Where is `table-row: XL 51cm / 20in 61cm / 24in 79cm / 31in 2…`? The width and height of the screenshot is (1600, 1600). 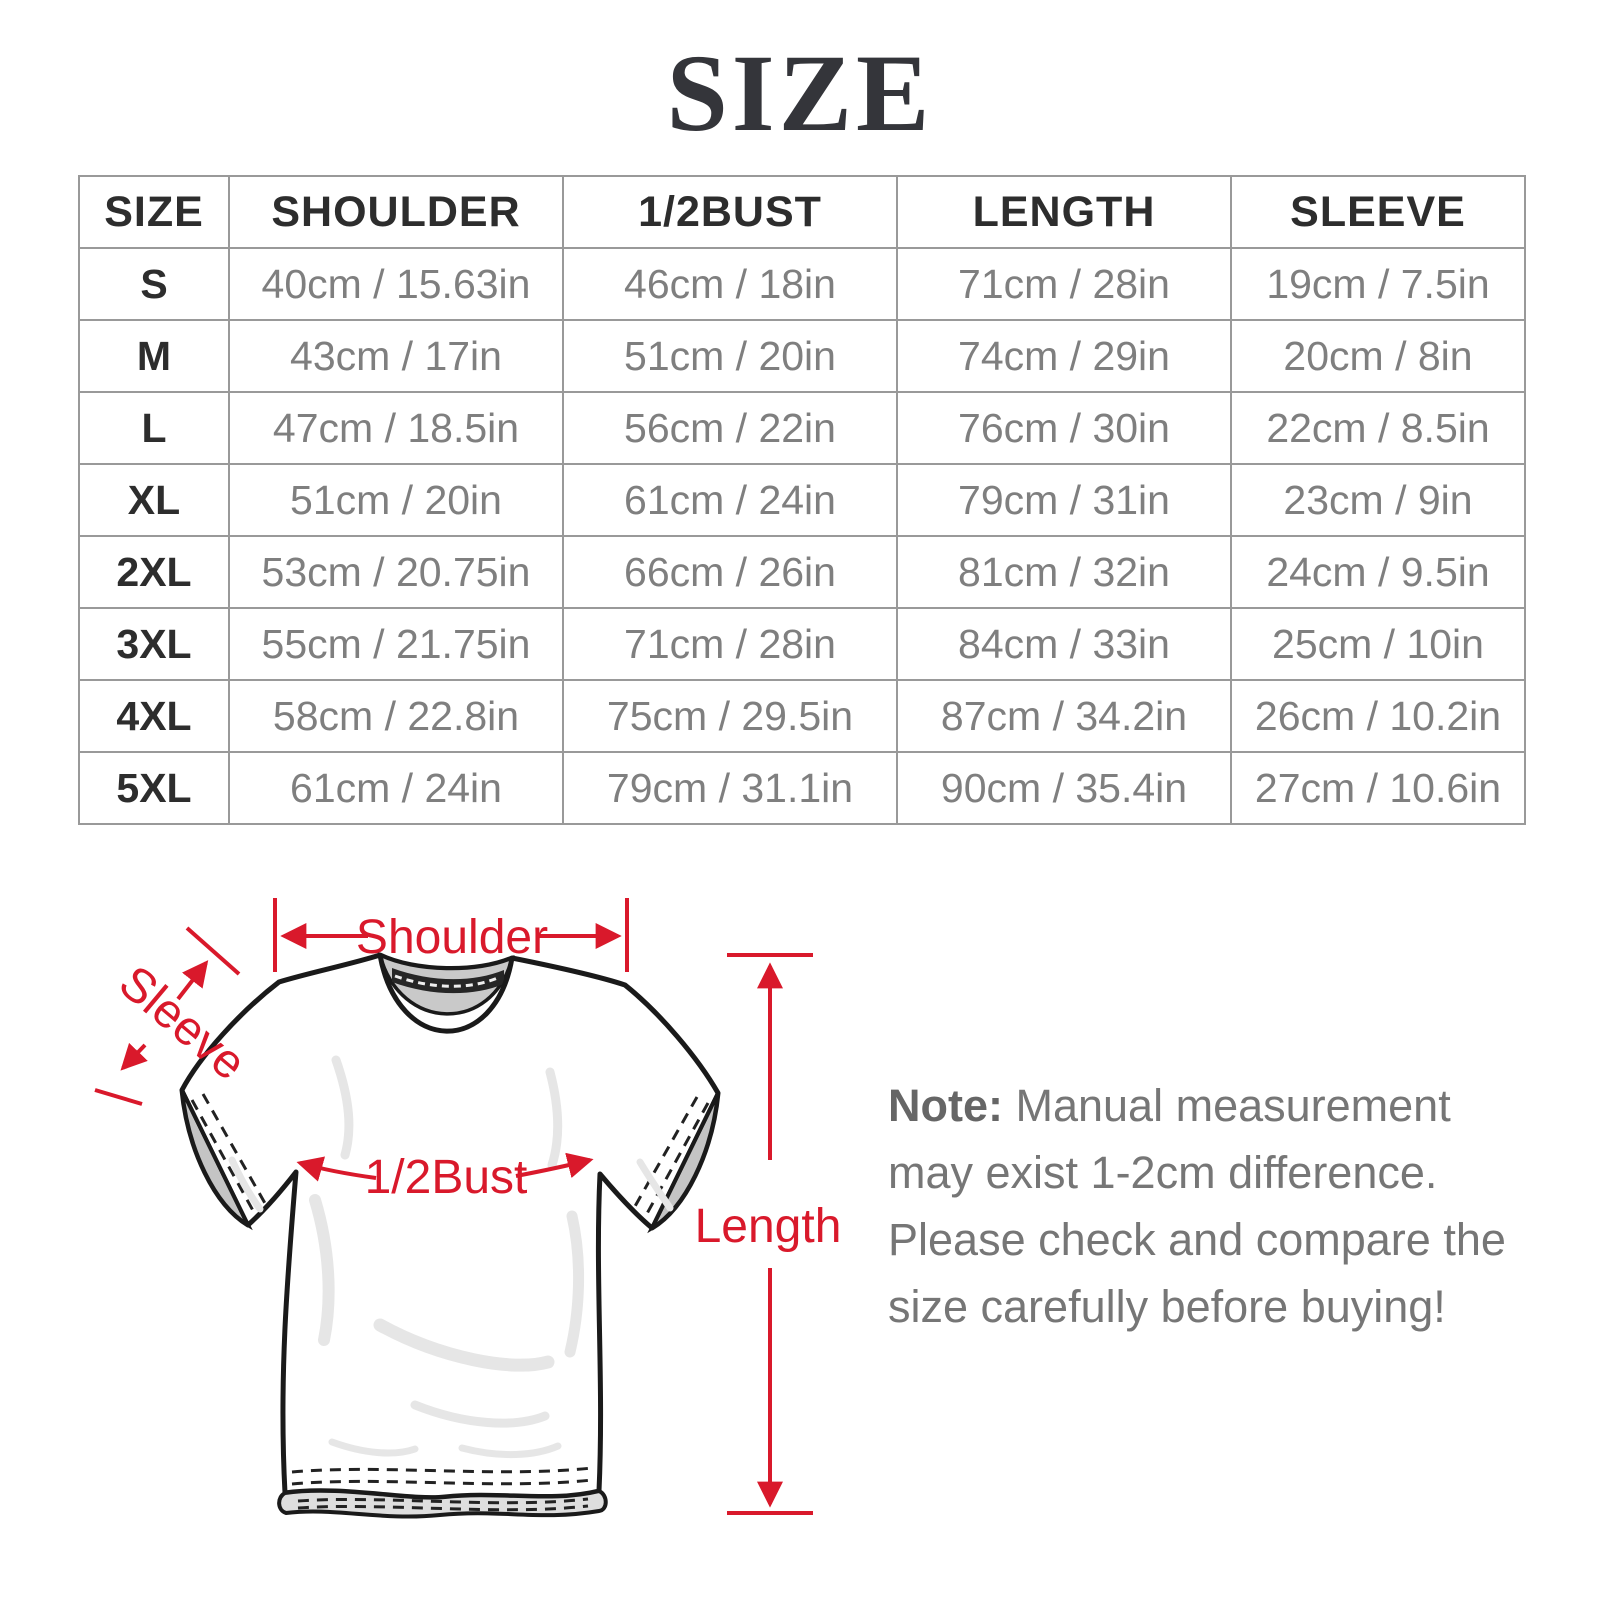
table-row: XL 51cm / 20in 61cm / 24in 79cm / 31in 2… is located at coordinates (802, 500).